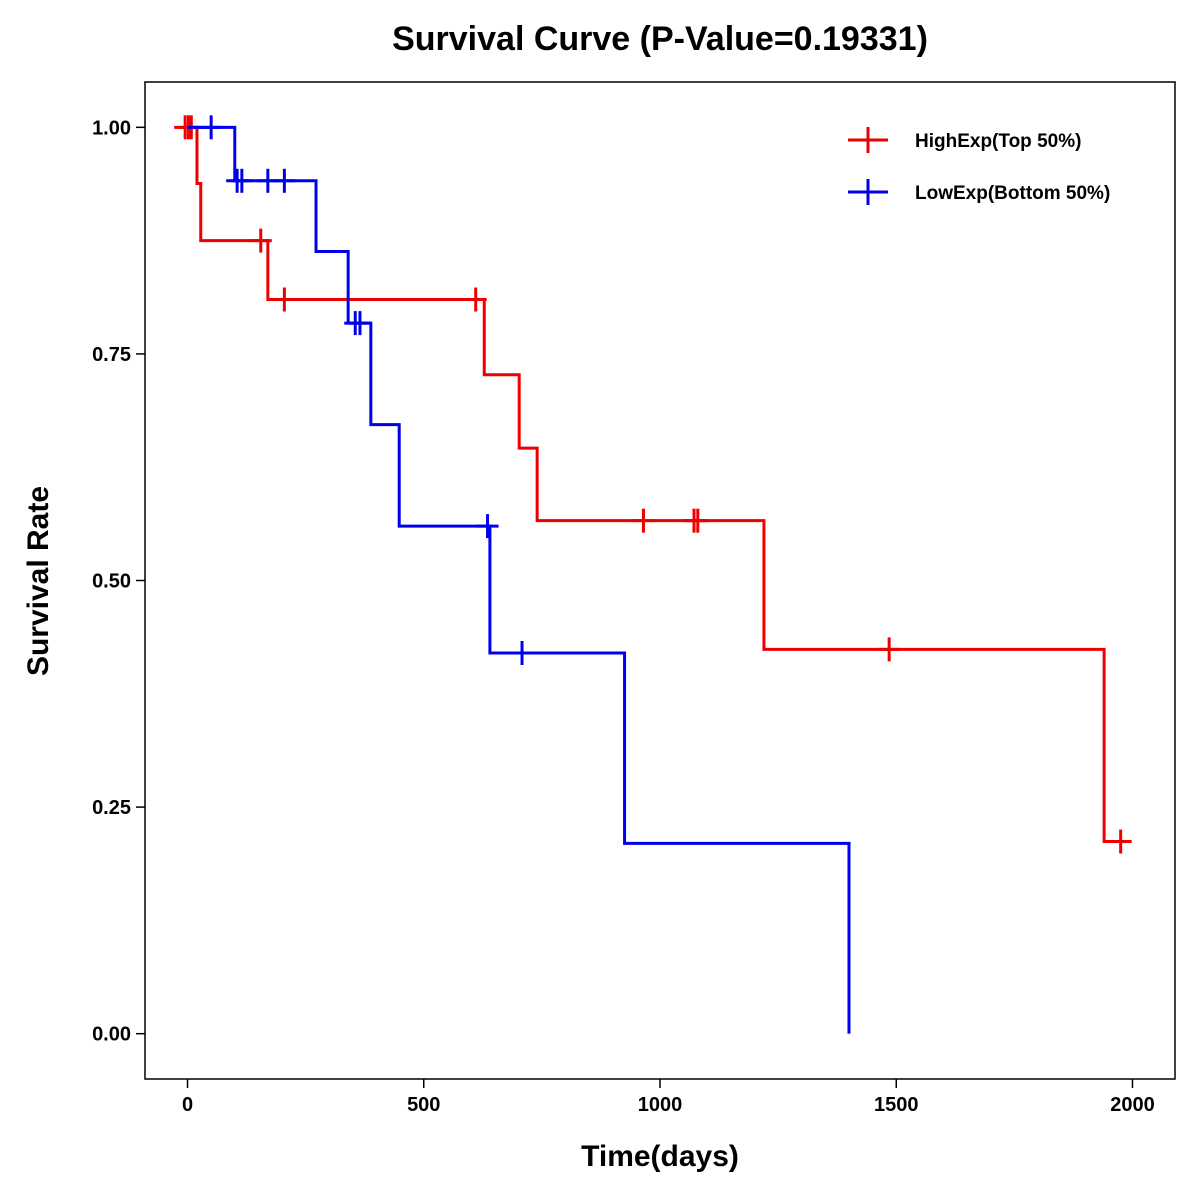  Describe the element at coordinates (111, 128) in the screenshot. I see `y-tick-label: 1.00` at that location.